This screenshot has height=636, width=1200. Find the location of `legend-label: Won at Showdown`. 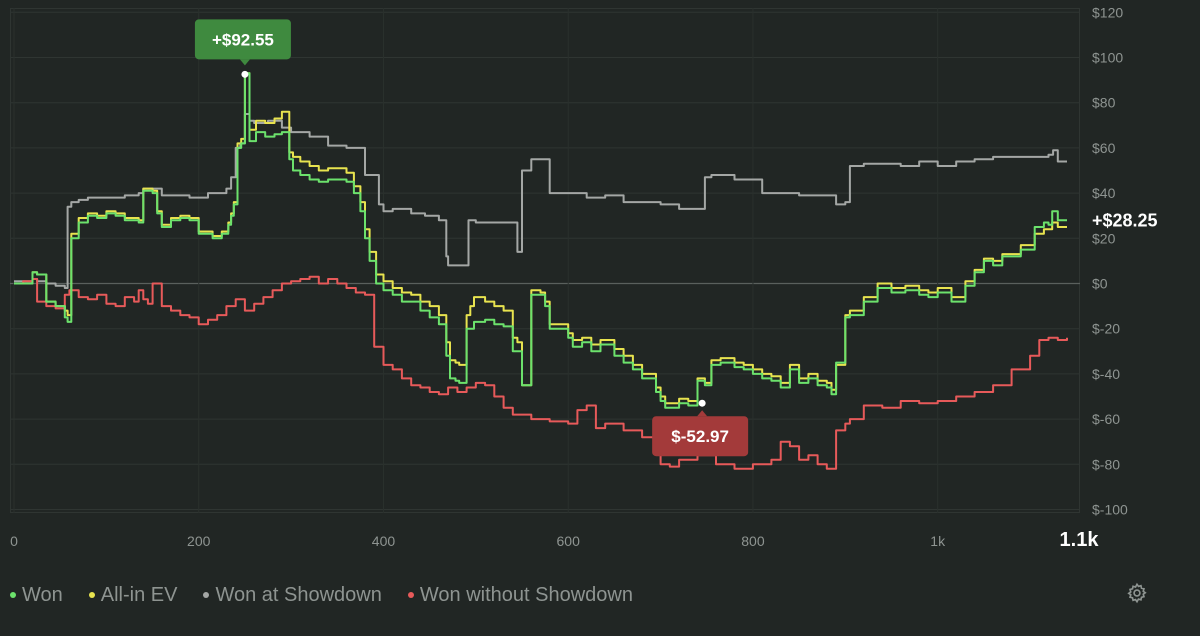

legend-label: Won at Showdown is located at coordinates (298, 594).